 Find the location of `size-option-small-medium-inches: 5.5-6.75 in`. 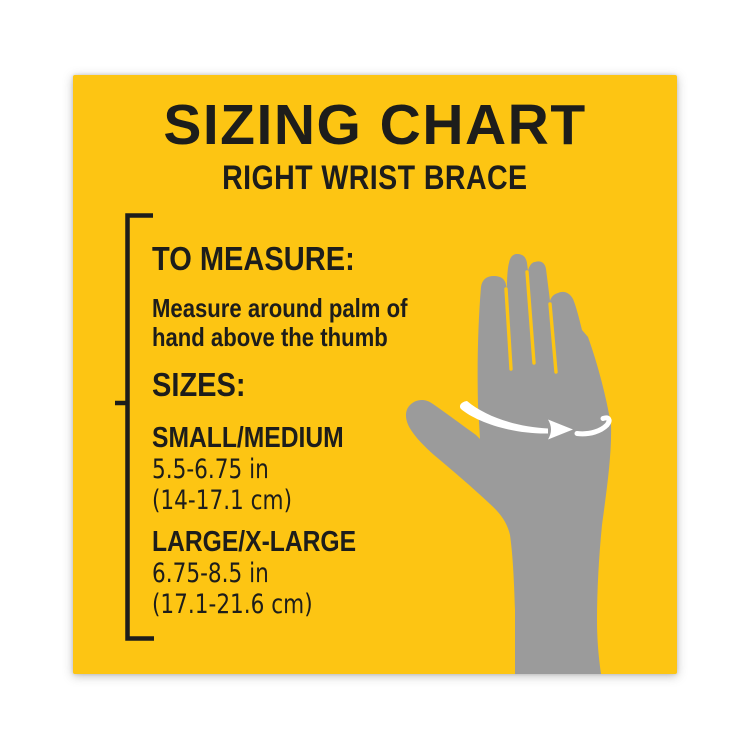

size-option-small-medium-inches: 5.5-6.75 in is located at coordinates (210, 469).